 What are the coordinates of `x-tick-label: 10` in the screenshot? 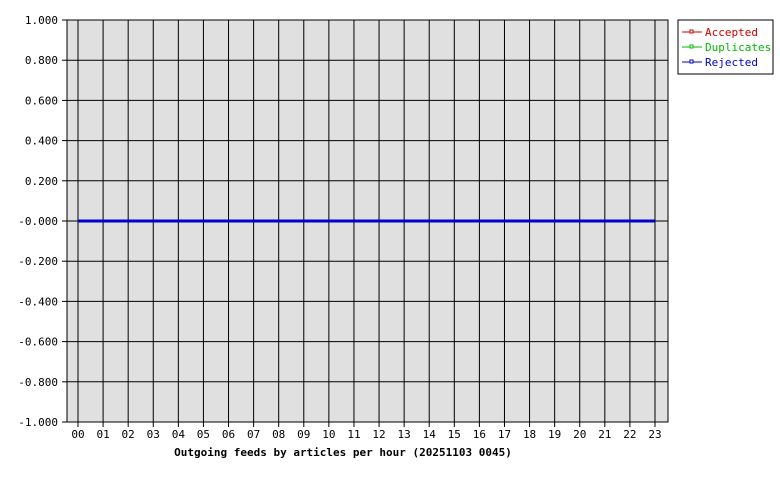 It's located at (328, 434).